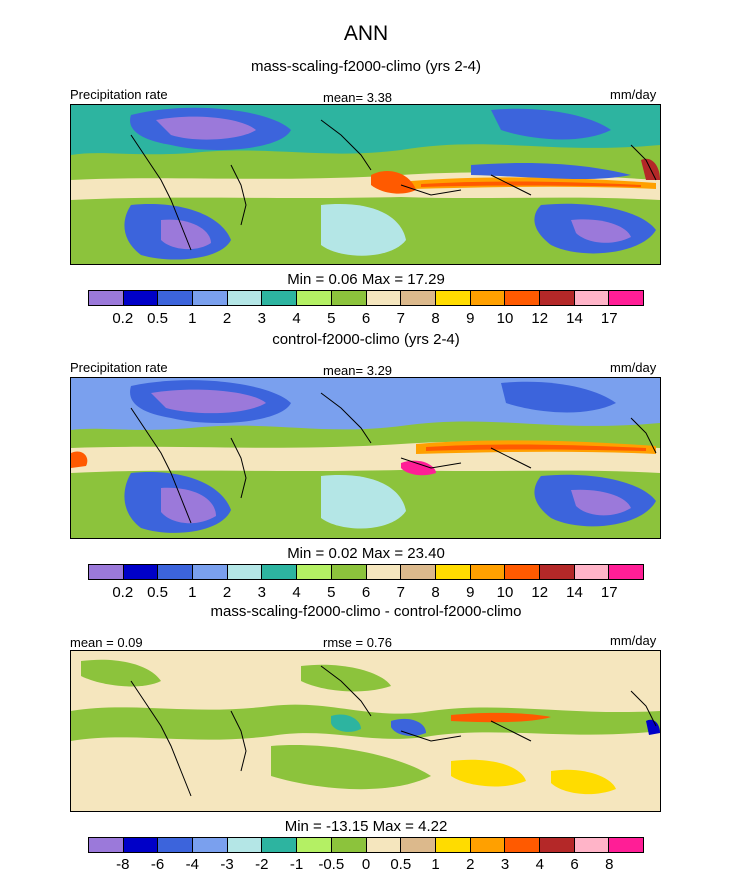 The image size is (732, 877). Describe the element at coordinates (106, 642) in the screenshot. I see `panel-3-left-label: mean = 0.09` at that location.